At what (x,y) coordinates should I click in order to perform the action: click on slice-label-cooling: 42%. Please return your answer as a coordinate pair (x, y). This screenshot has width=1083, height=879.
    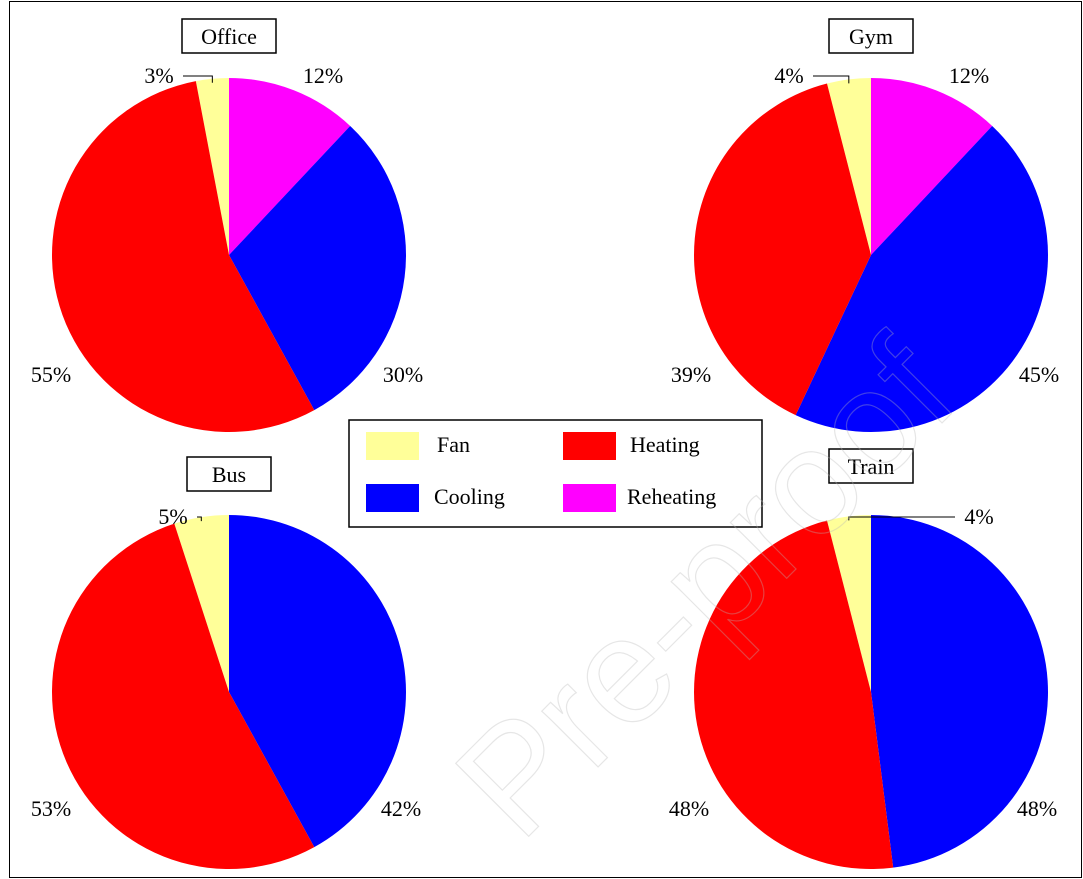
    Looking at the image, I should click on (401, 808).